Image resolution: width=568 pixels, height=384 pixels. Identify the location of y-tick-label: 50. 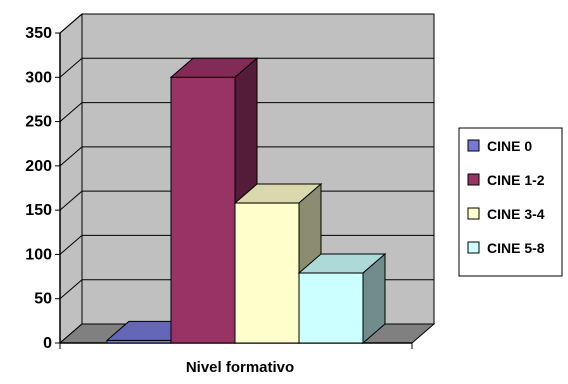
(43, 299).